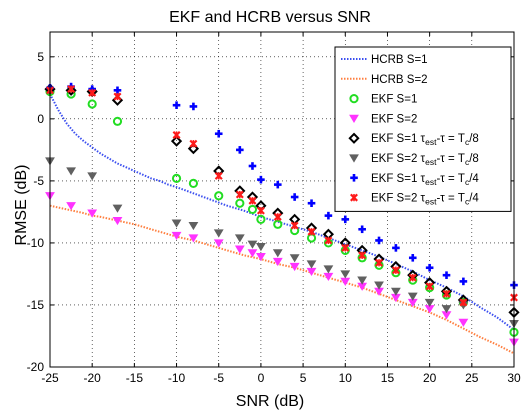 Image resolution: width=522 pixels, height=412 pixels. What do you see at coordinates (93, 378) in the screenshot?
I see `x-tick-label: -20` at bounding box center [93, 378].